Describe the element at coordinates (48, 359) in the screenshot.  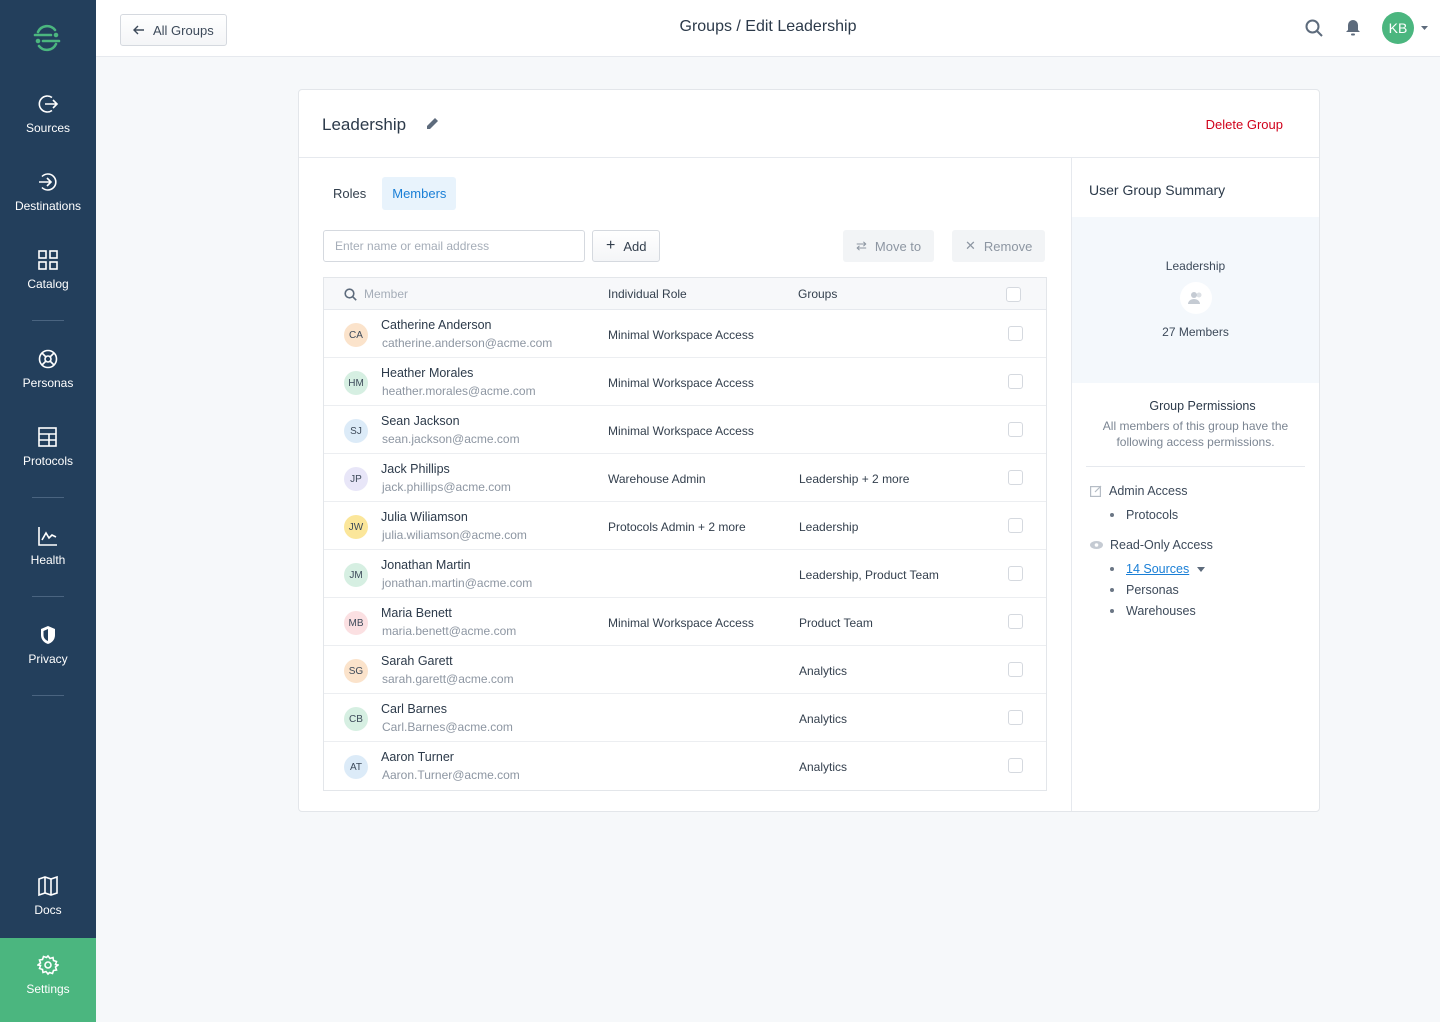
I see `personas-icon` at that location.